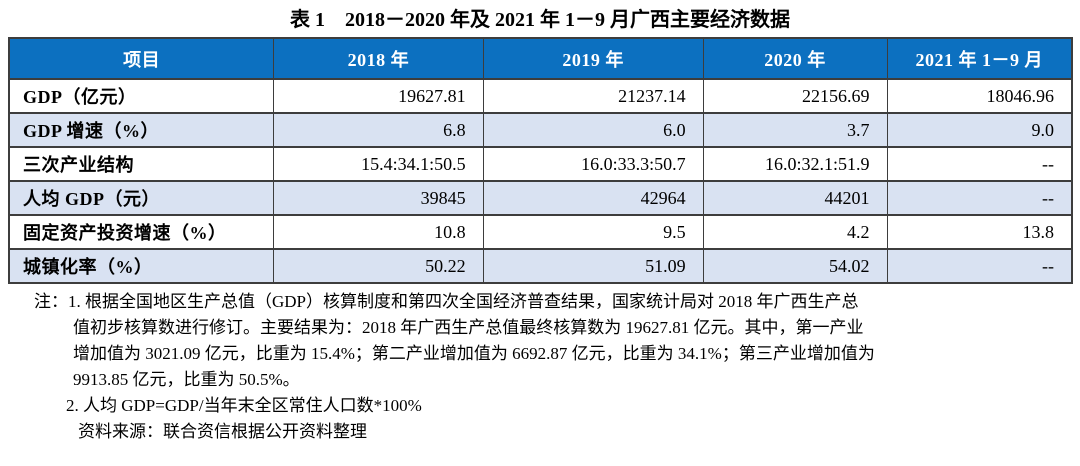 This screenshot has width=1080, height=466. Describe the element at coordinates (141, 232) in the screenshot. I see `row-label: 固定资产投资增速（%）` at that location.